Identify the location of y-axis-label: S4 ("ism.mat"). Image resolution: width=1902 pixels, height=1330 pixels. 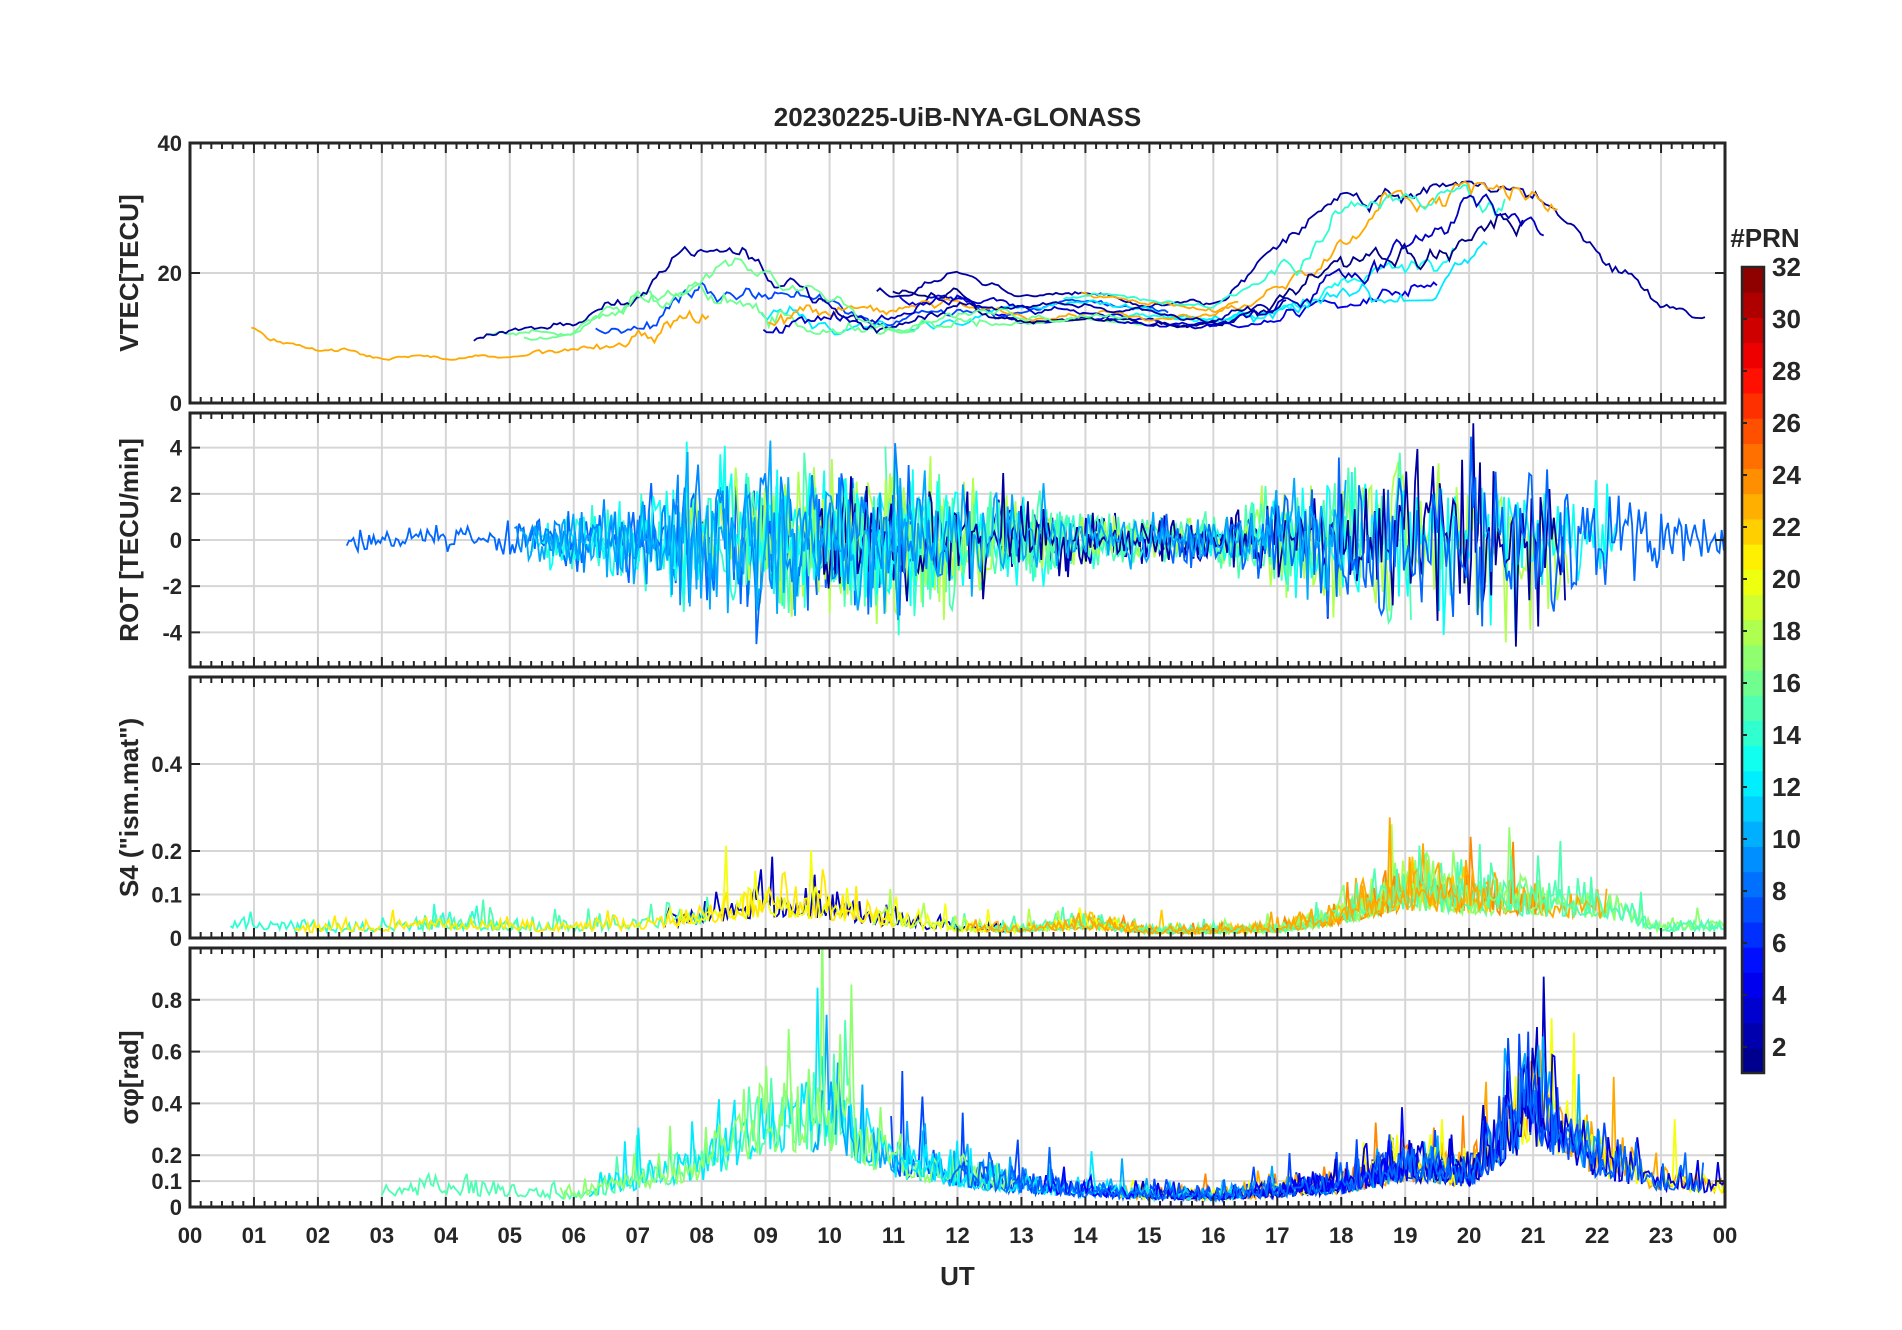
(129, 807).